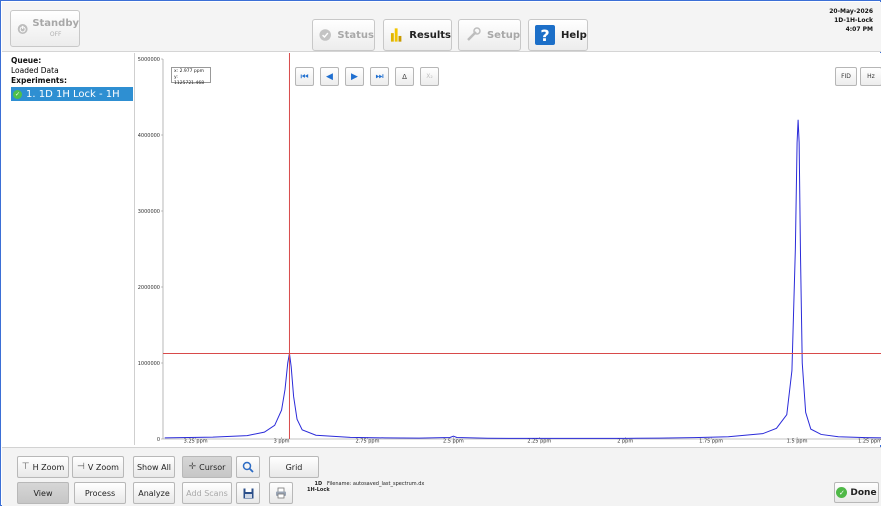  I want to click on tab-setup-label: Setup, so click(503, 35).